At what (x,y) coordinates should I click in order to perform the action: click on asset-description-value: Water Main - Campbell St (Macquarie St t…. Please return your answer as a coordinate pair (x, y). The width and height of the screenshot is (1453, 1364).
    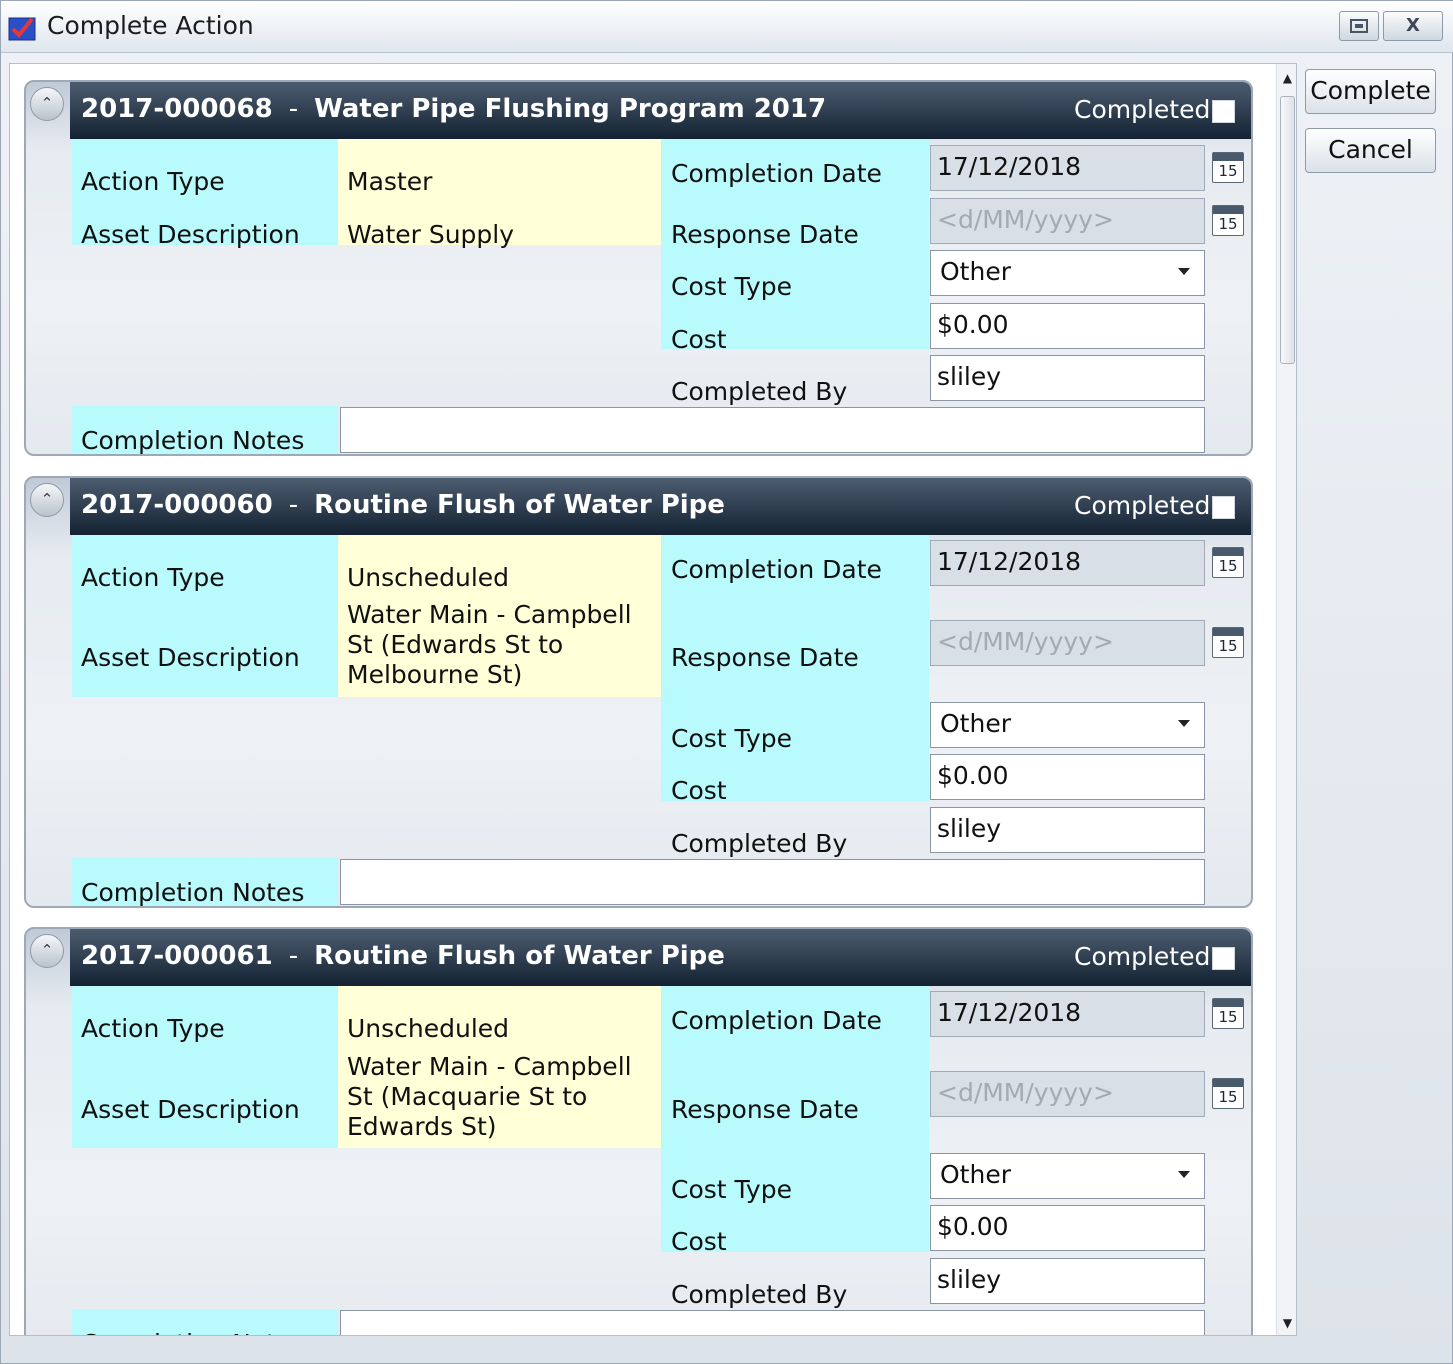
    Looking at the image, I should click on (489, 1096).